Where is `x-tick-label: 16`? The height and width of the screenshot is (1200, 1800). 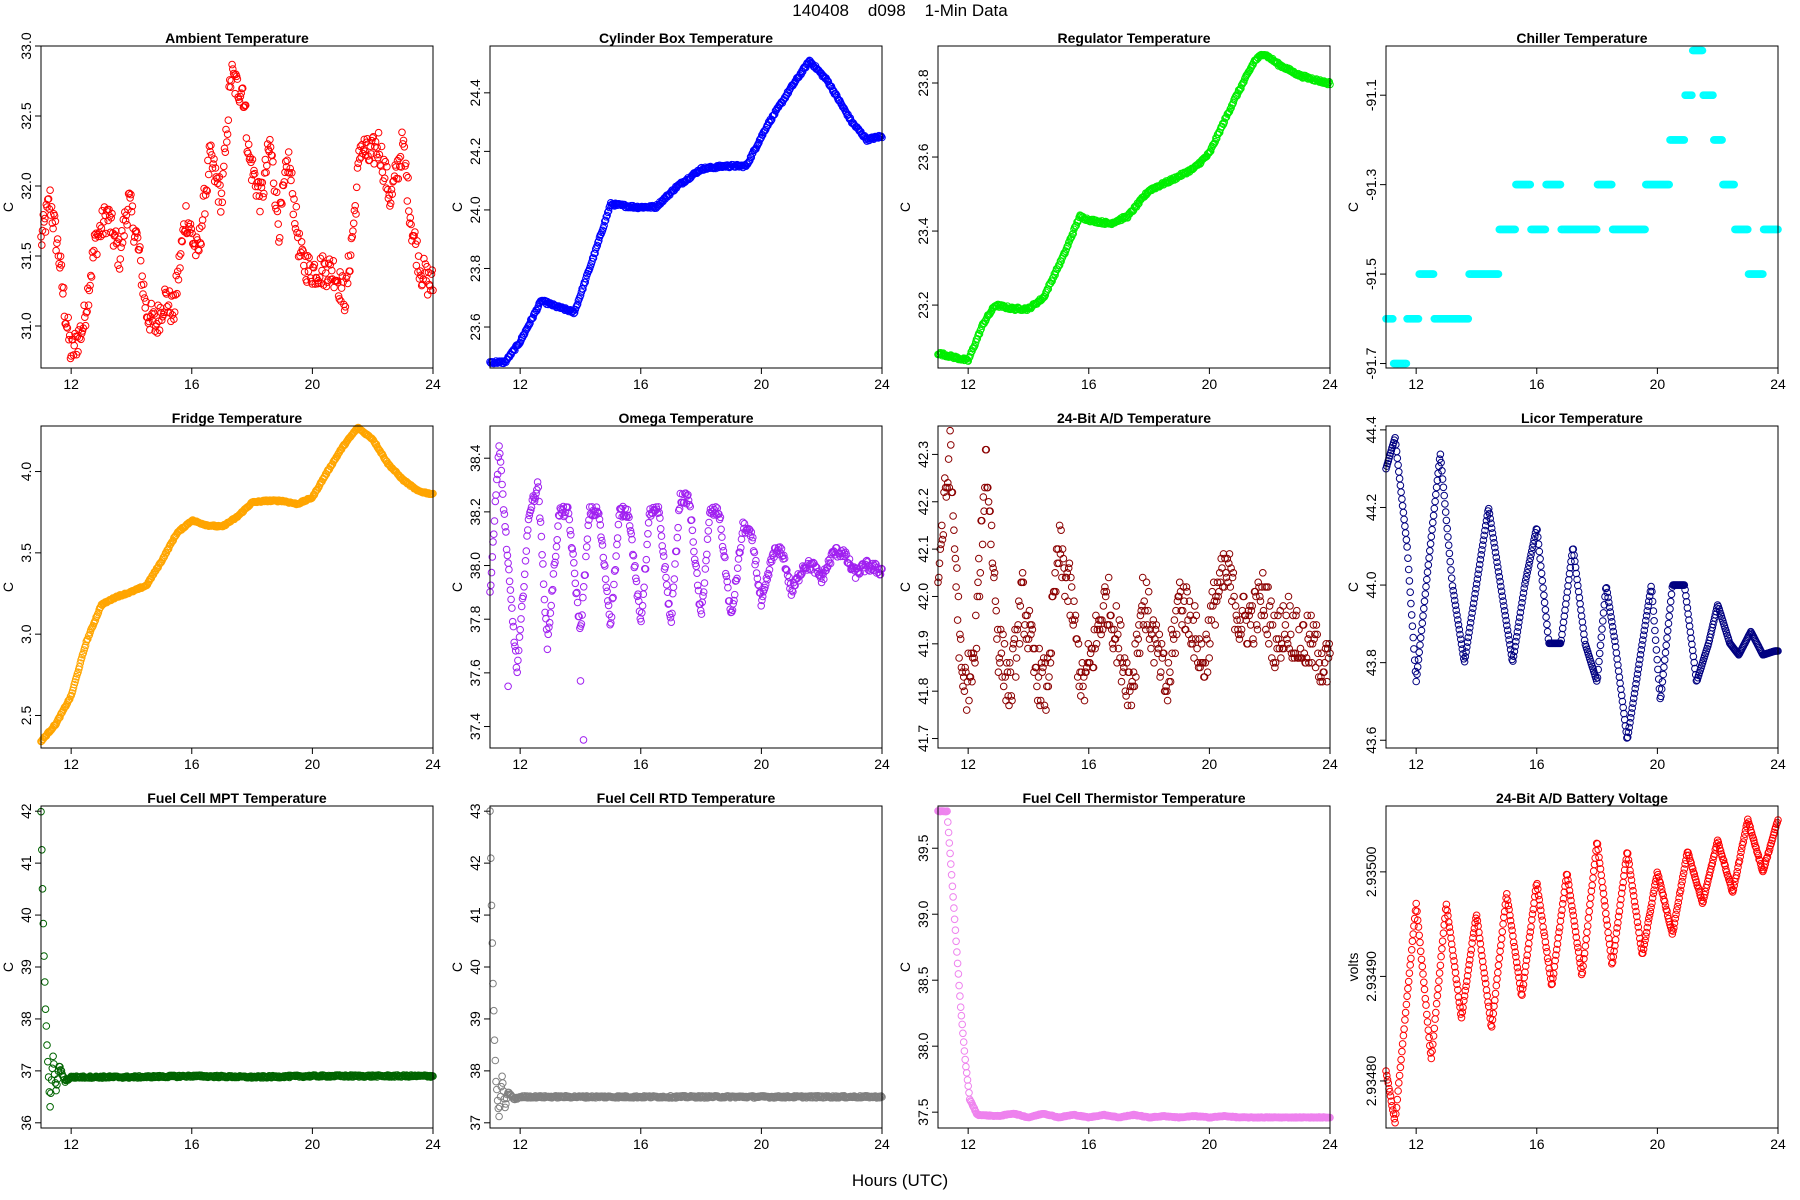 x-tick-label: 16 is located at coordinates (641, 384).